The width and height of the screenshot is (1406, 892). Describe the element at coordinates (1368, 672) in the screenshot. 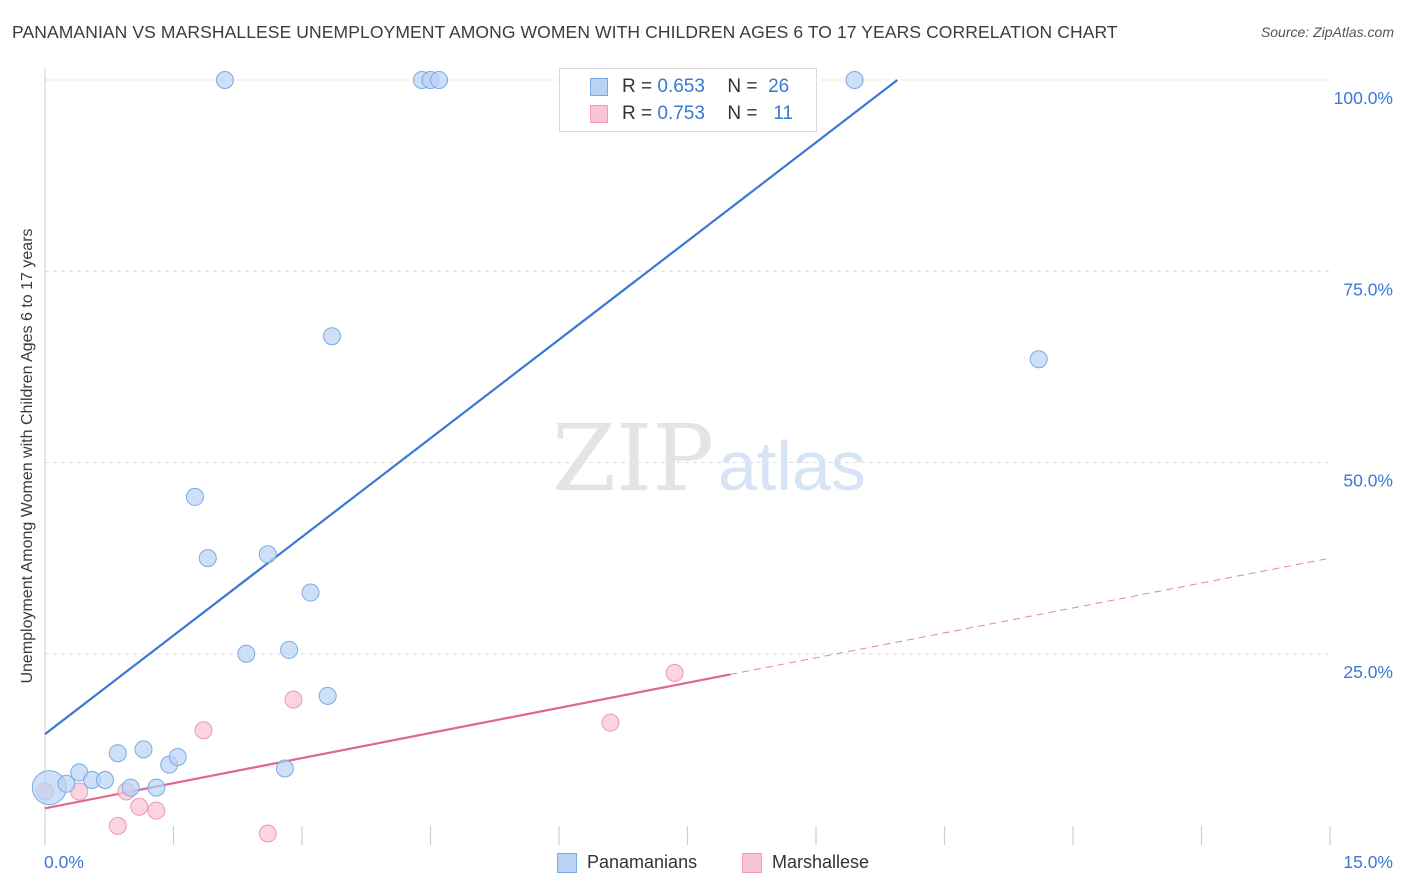

I see `y-tick-label: 25.0%` at that location.